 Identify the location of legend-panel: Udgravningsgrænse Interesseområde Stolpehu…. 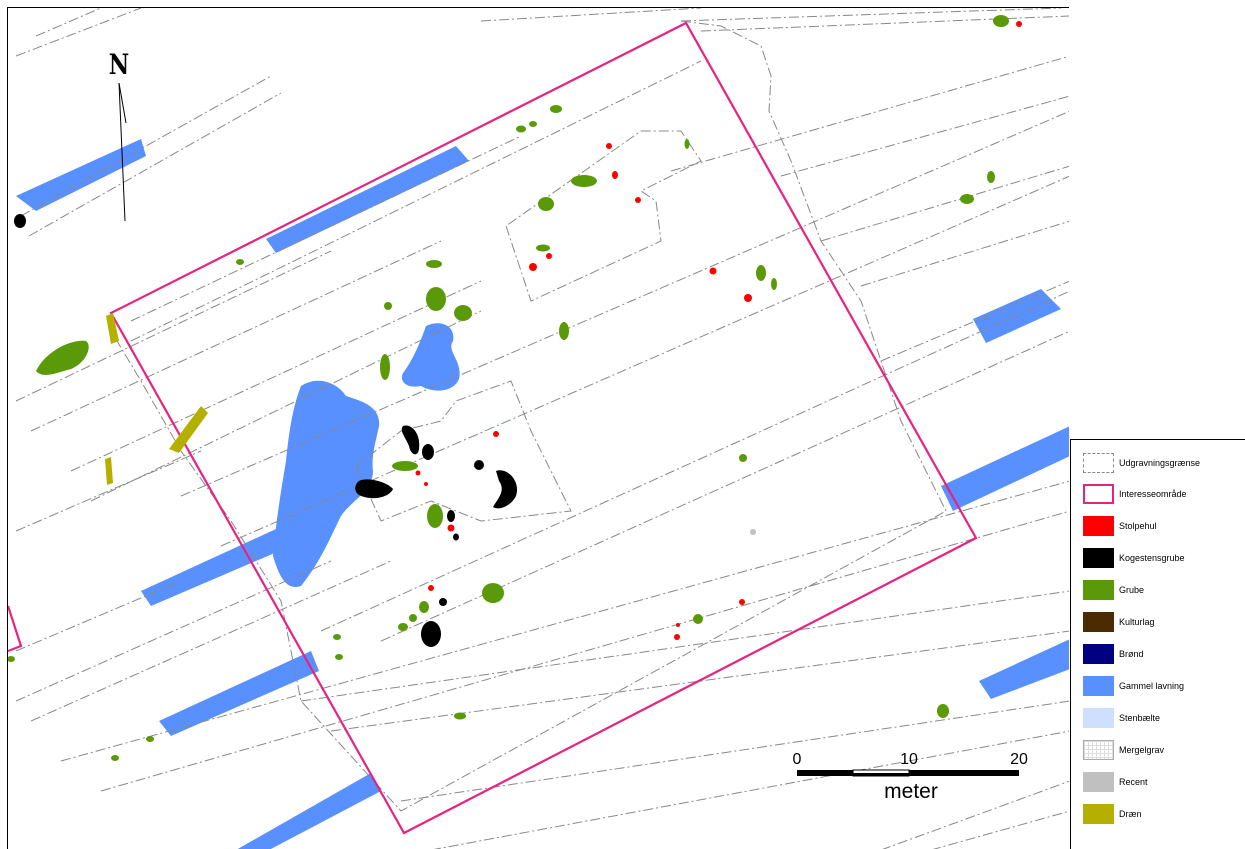
(1157, 644).